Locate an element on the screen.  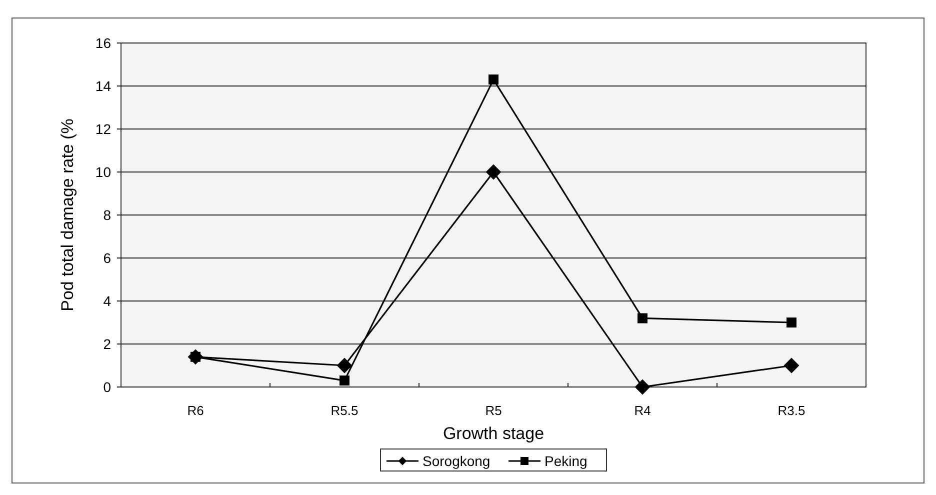
x-tick-label: R5.5 is located at coordinates (344, 410).